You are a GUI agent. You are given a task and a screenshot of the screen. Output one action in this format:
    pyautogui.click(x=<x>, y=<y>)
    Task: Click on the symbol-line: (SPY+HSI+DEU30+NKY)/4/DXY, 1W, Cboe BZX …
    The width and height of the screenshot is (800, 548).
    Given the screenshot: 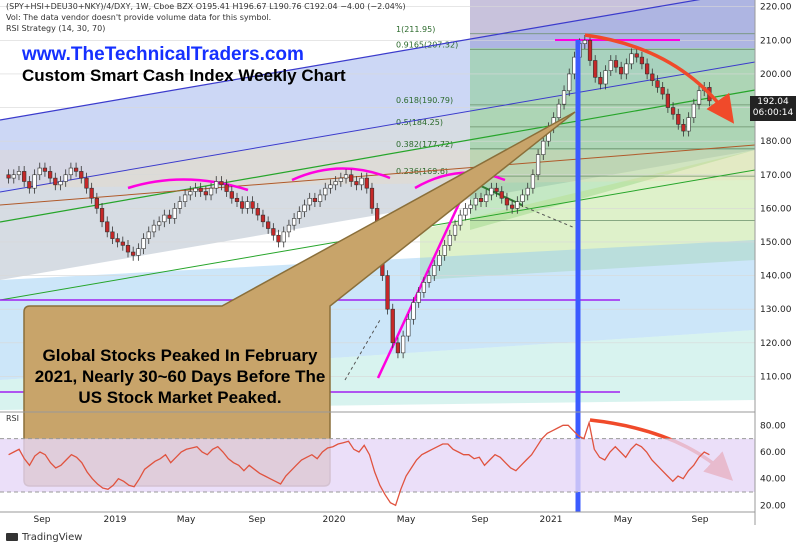 What is the action you would take?
    pyautogui.click(x=206, y=6)
    